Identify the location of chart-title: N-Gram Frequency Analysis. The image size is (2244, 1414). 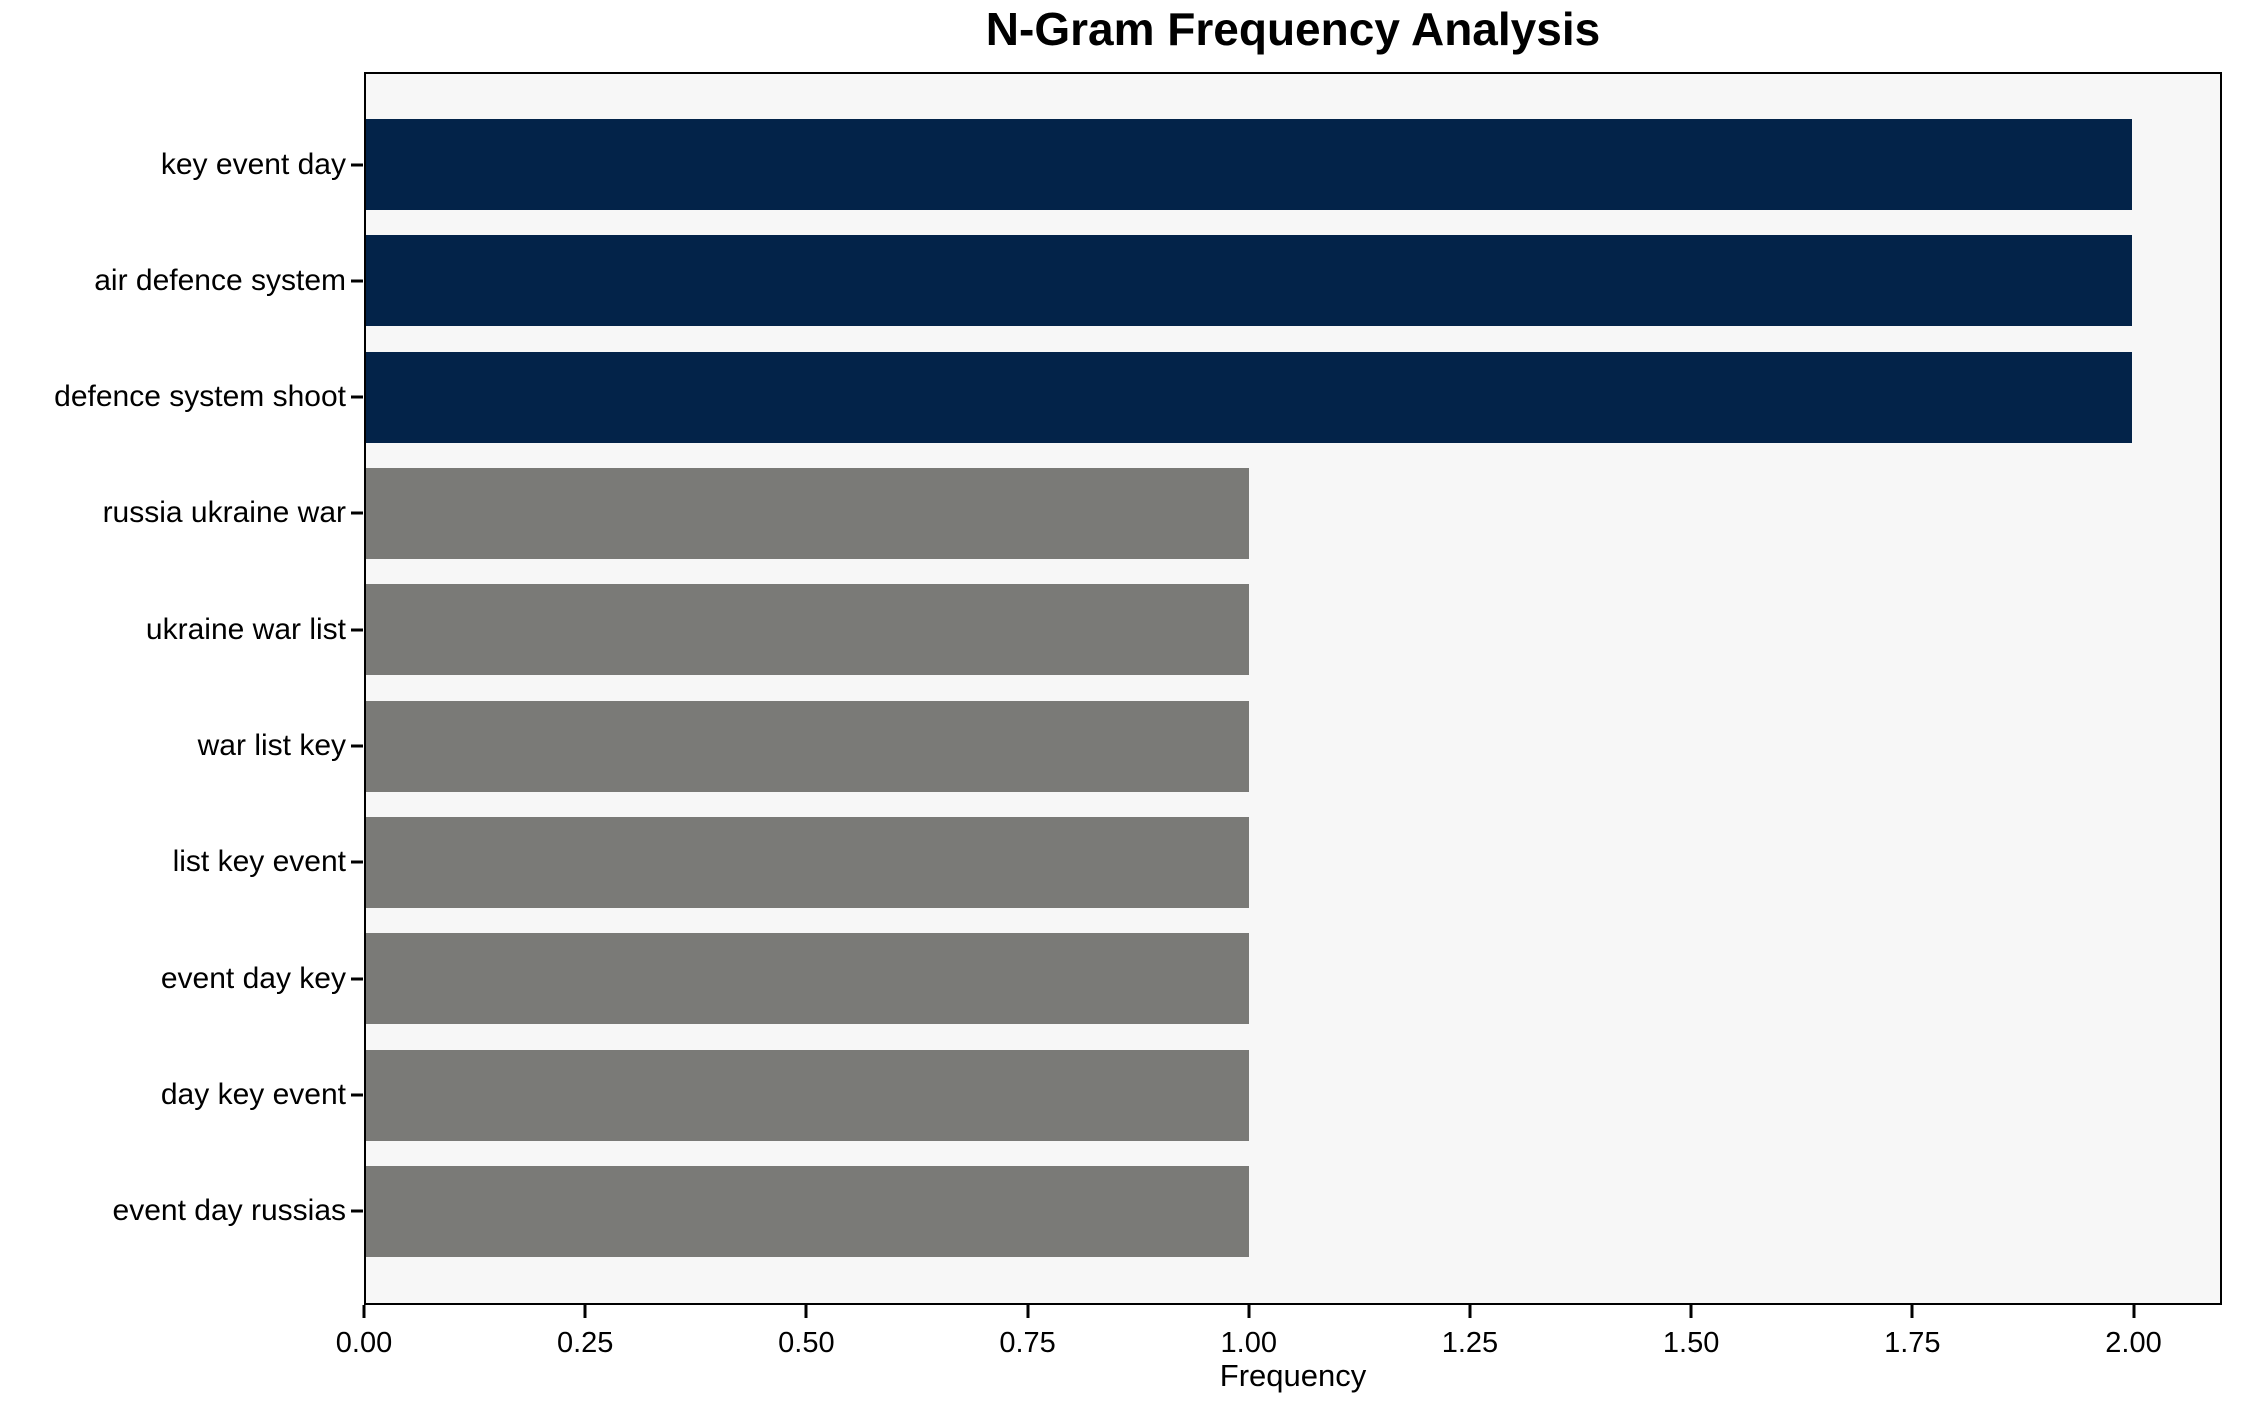
(1293, 29).